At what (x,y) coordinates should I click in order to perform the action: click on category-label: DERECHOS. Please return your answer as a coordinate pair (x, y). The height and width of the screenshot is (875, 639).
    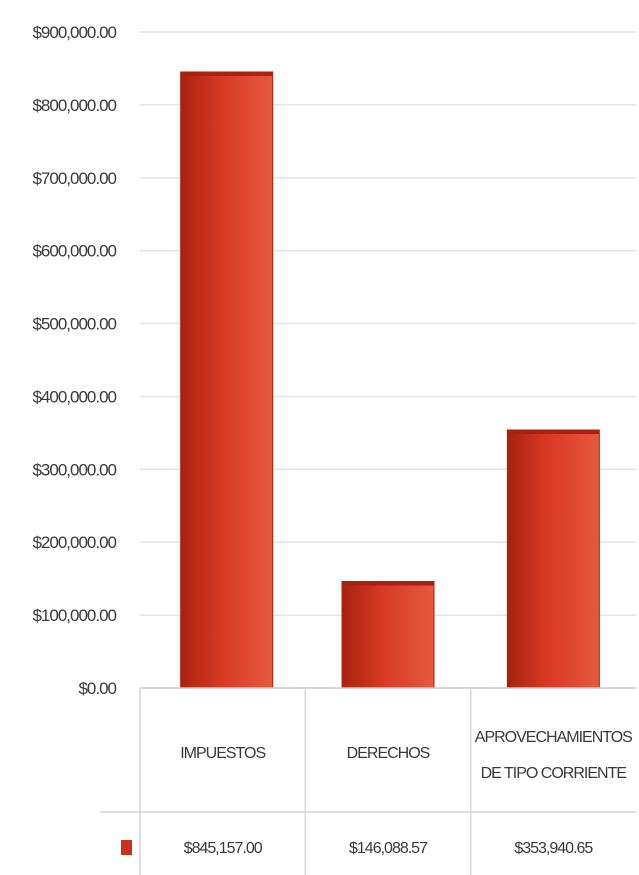
    Looking at the image, I should click on (388, 753).